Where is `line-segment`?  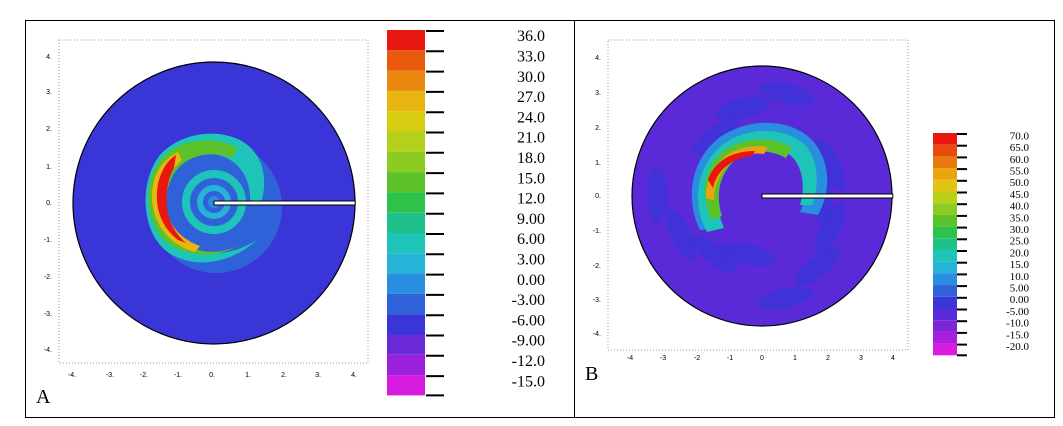
line-segment is located at coordinates (827, 196).